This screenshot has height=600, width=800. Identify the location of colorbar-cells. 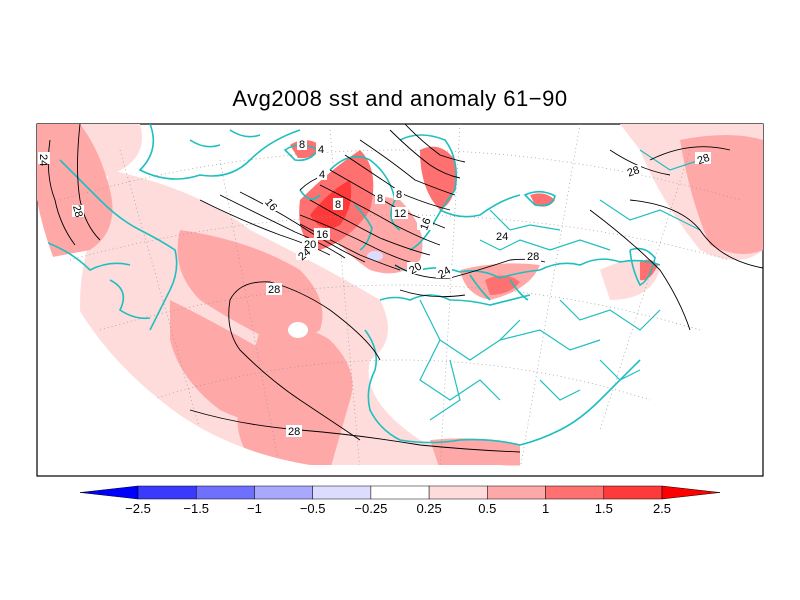
(400, 492).